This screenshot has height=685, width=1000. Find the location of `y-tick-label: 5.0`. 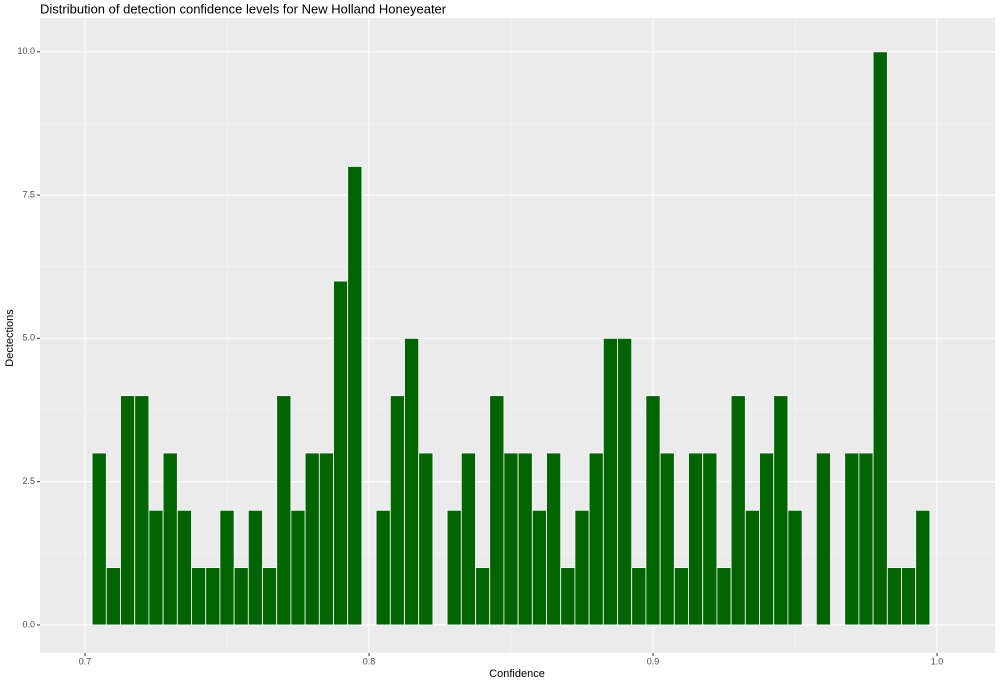

y-tick-label: 5.0 is located at coordinates (28, 338).